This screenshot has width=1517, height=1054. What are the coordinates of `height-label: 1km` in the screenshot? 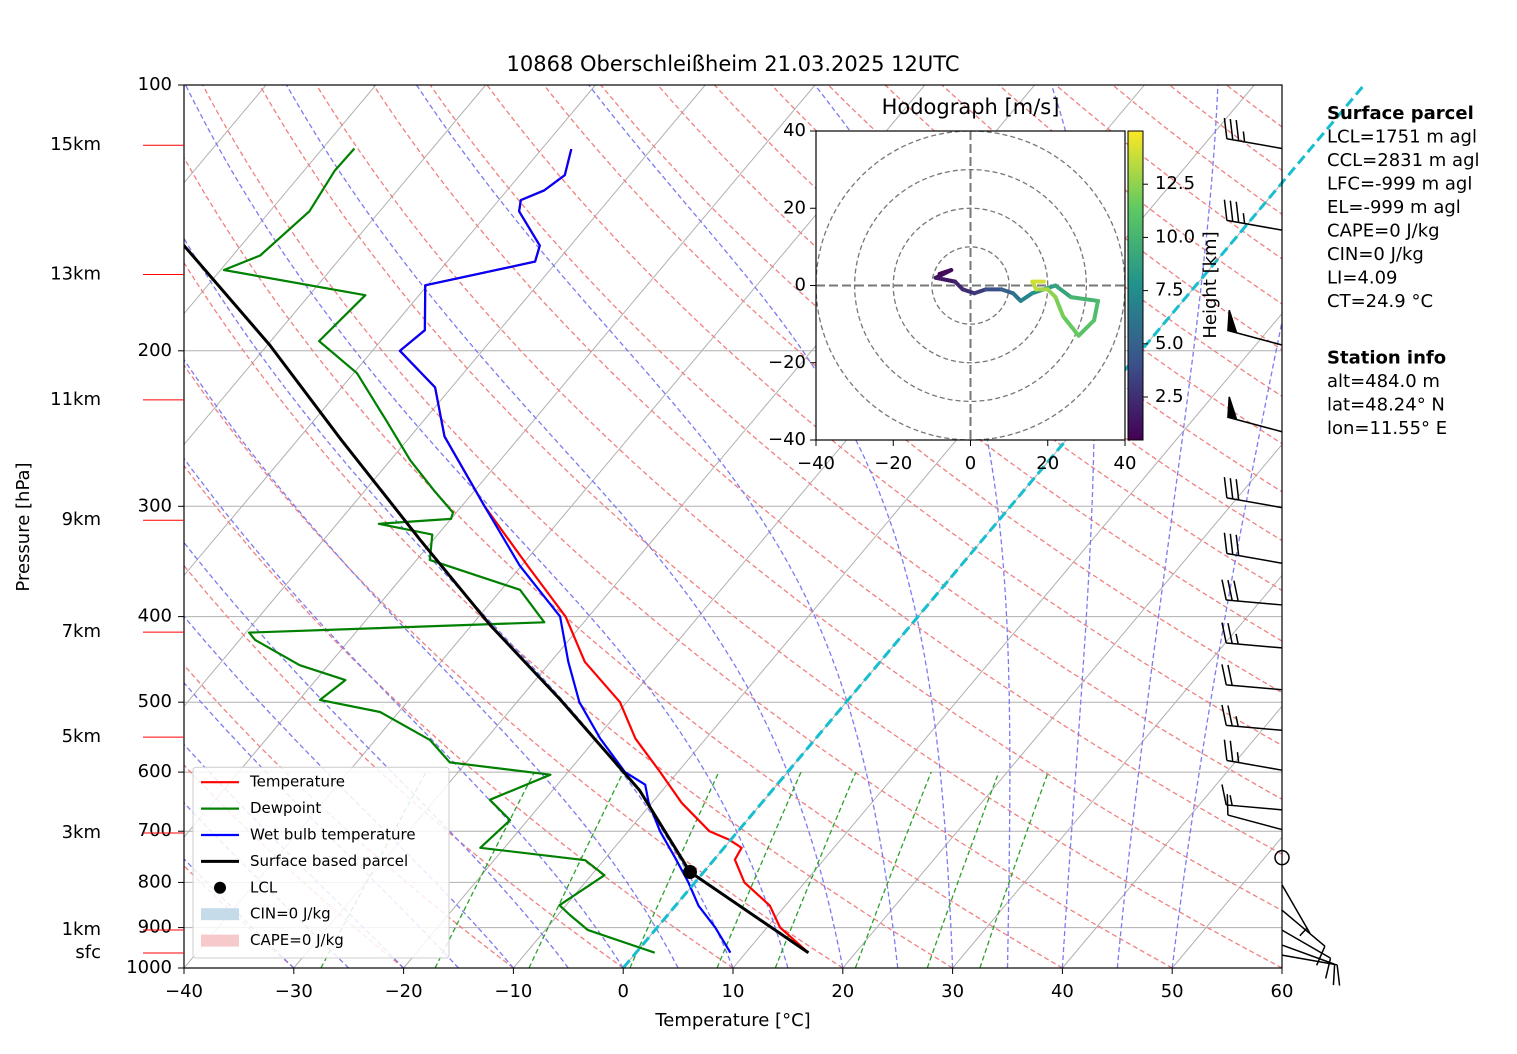 It's located at (81, 929).